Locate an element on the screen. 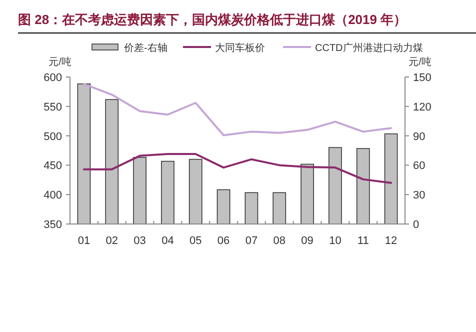  x-tick-label: 03 is located at coordinates (140, 241).